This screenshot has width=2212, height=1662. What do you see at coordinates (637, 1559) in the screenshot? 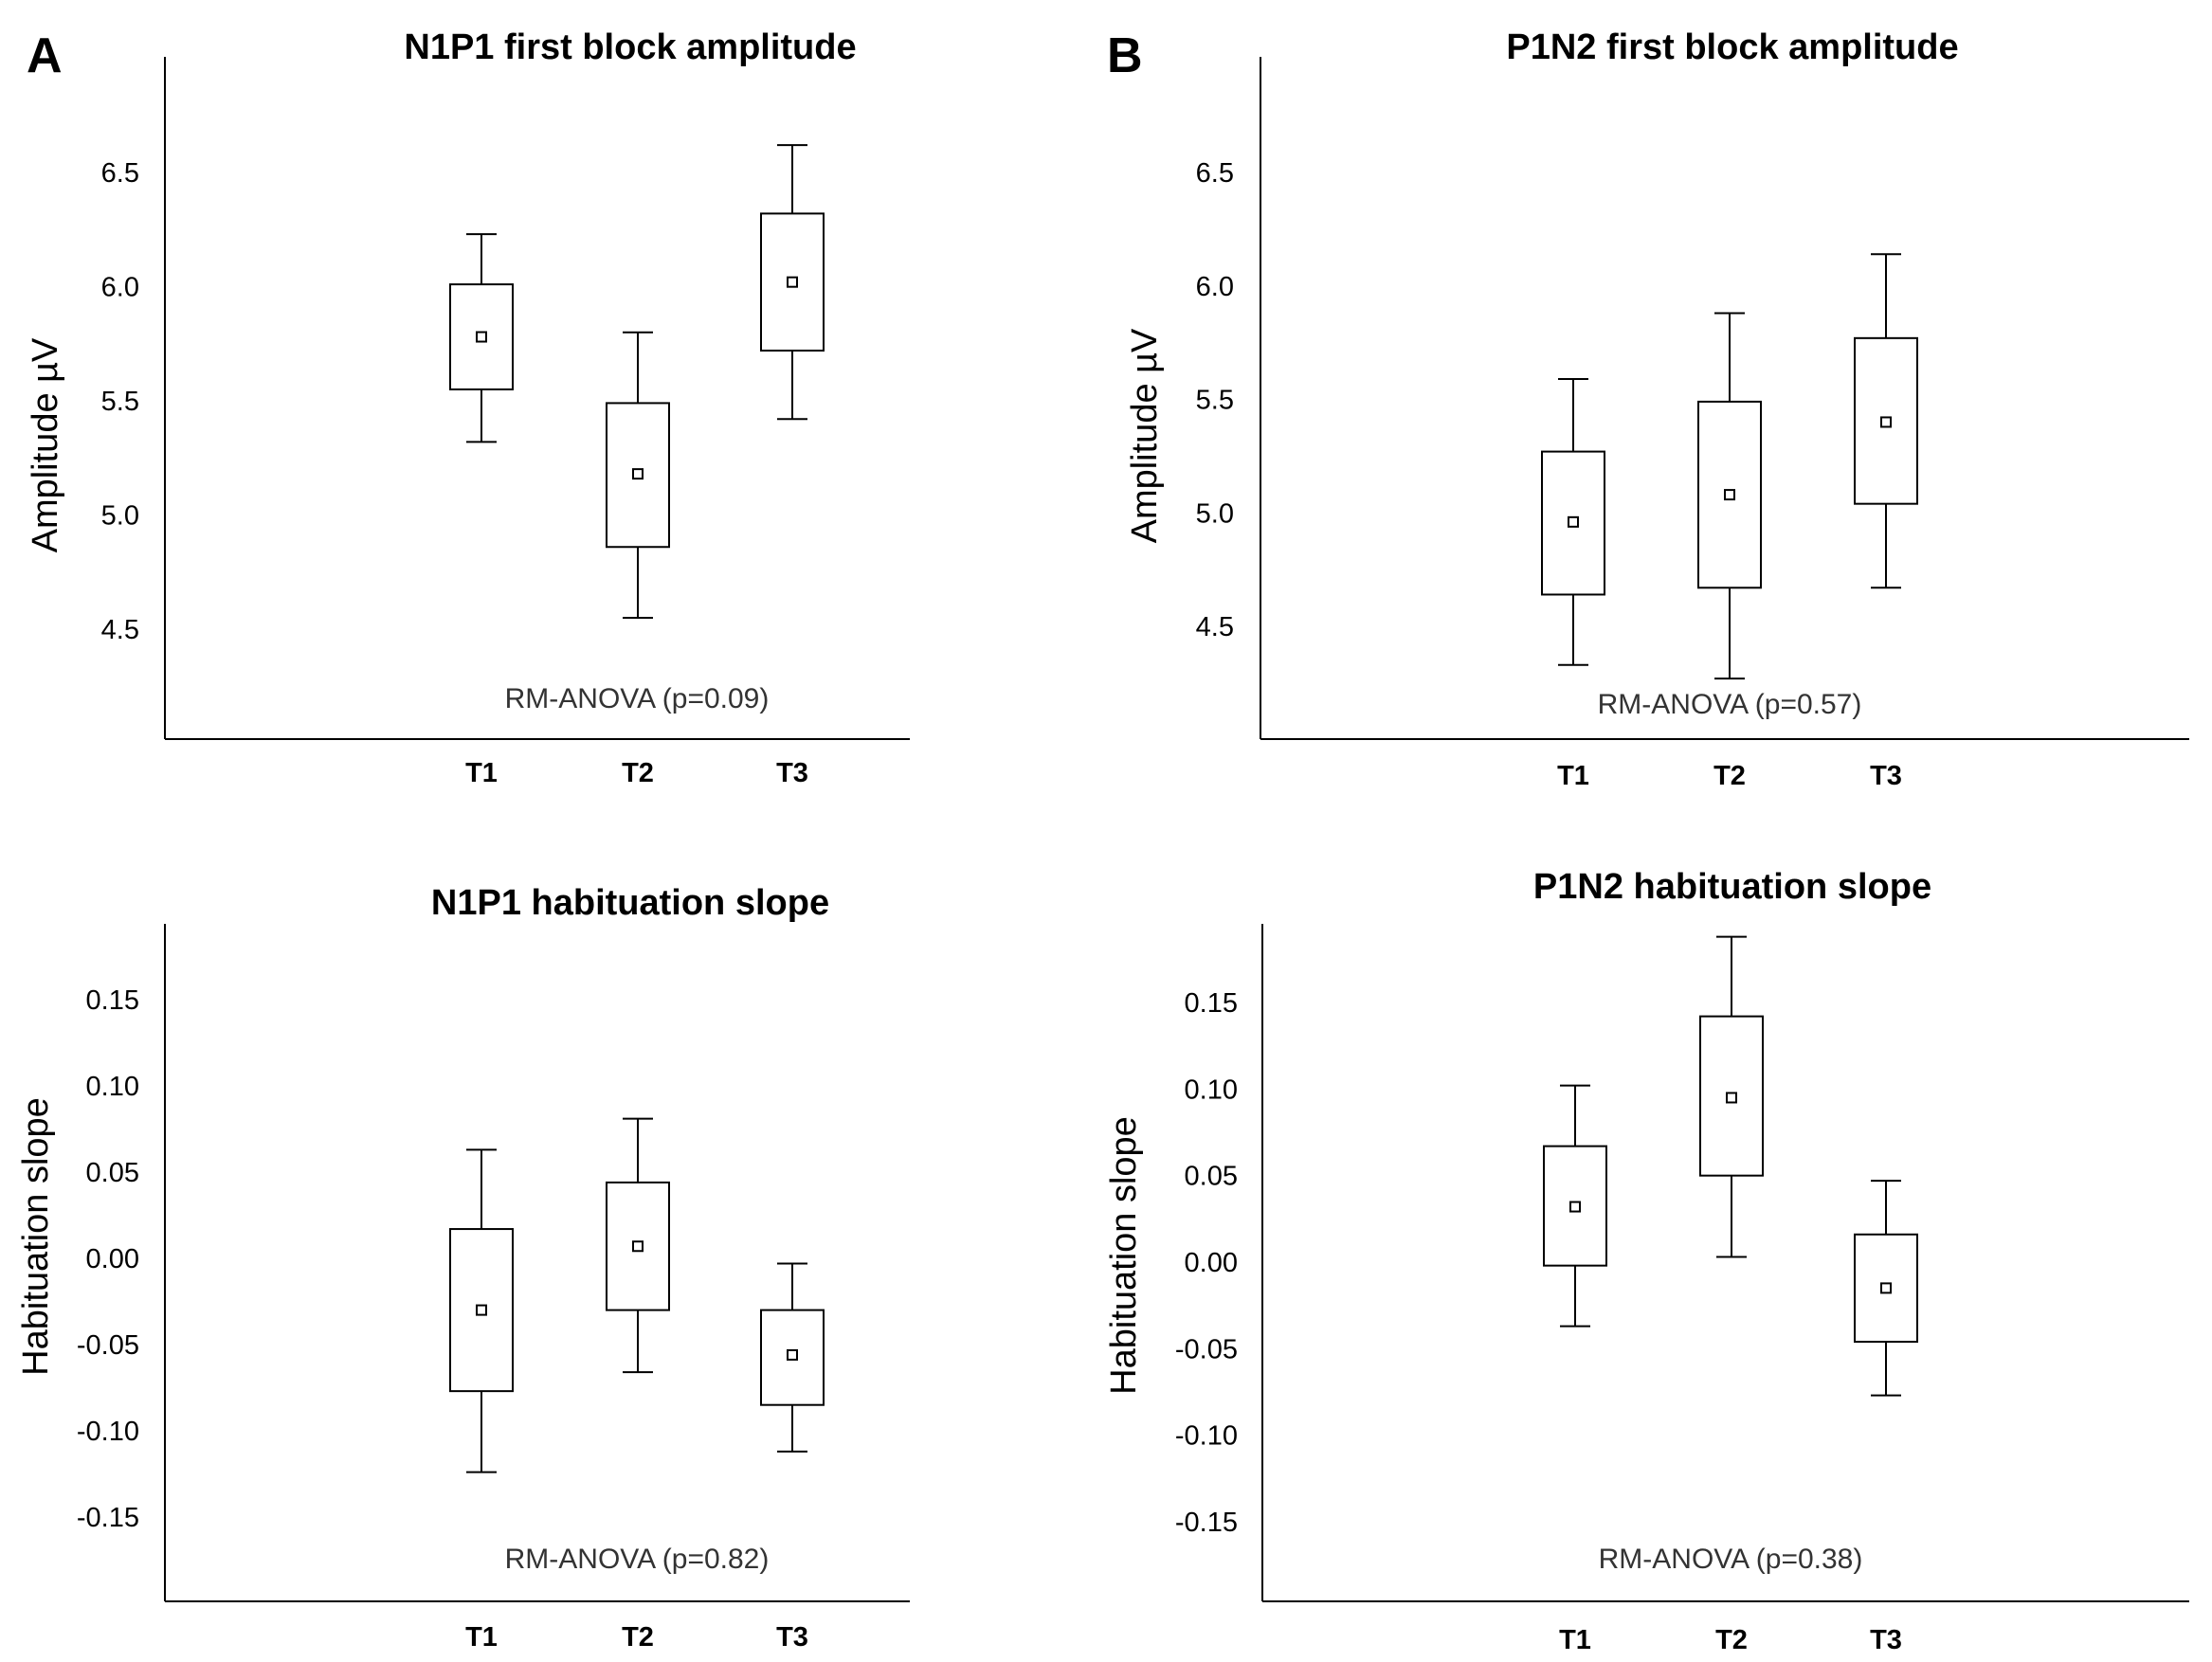
I see `anova-annotation: RM-ANOVA (p=0.82)` at bounding box center [637, 1559].